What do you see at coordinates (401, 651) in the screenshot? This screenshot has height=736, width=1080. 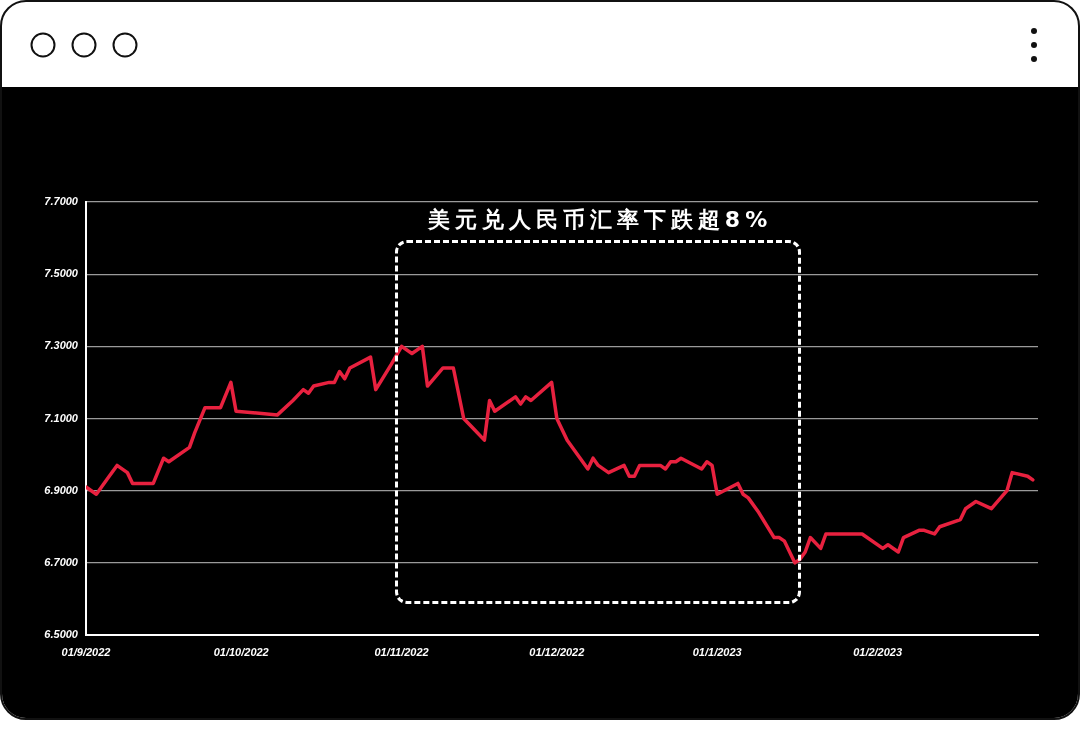 I see `x-tick-label: 01/11/2022` at bounding box center [401, 651].